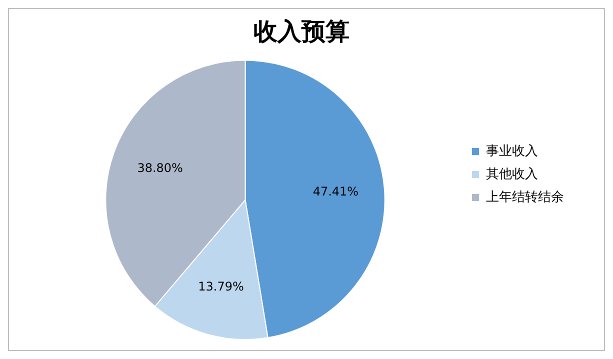 The image size is (613, 359). I want to click on legend-label: 事业收入, so click(512, 151).